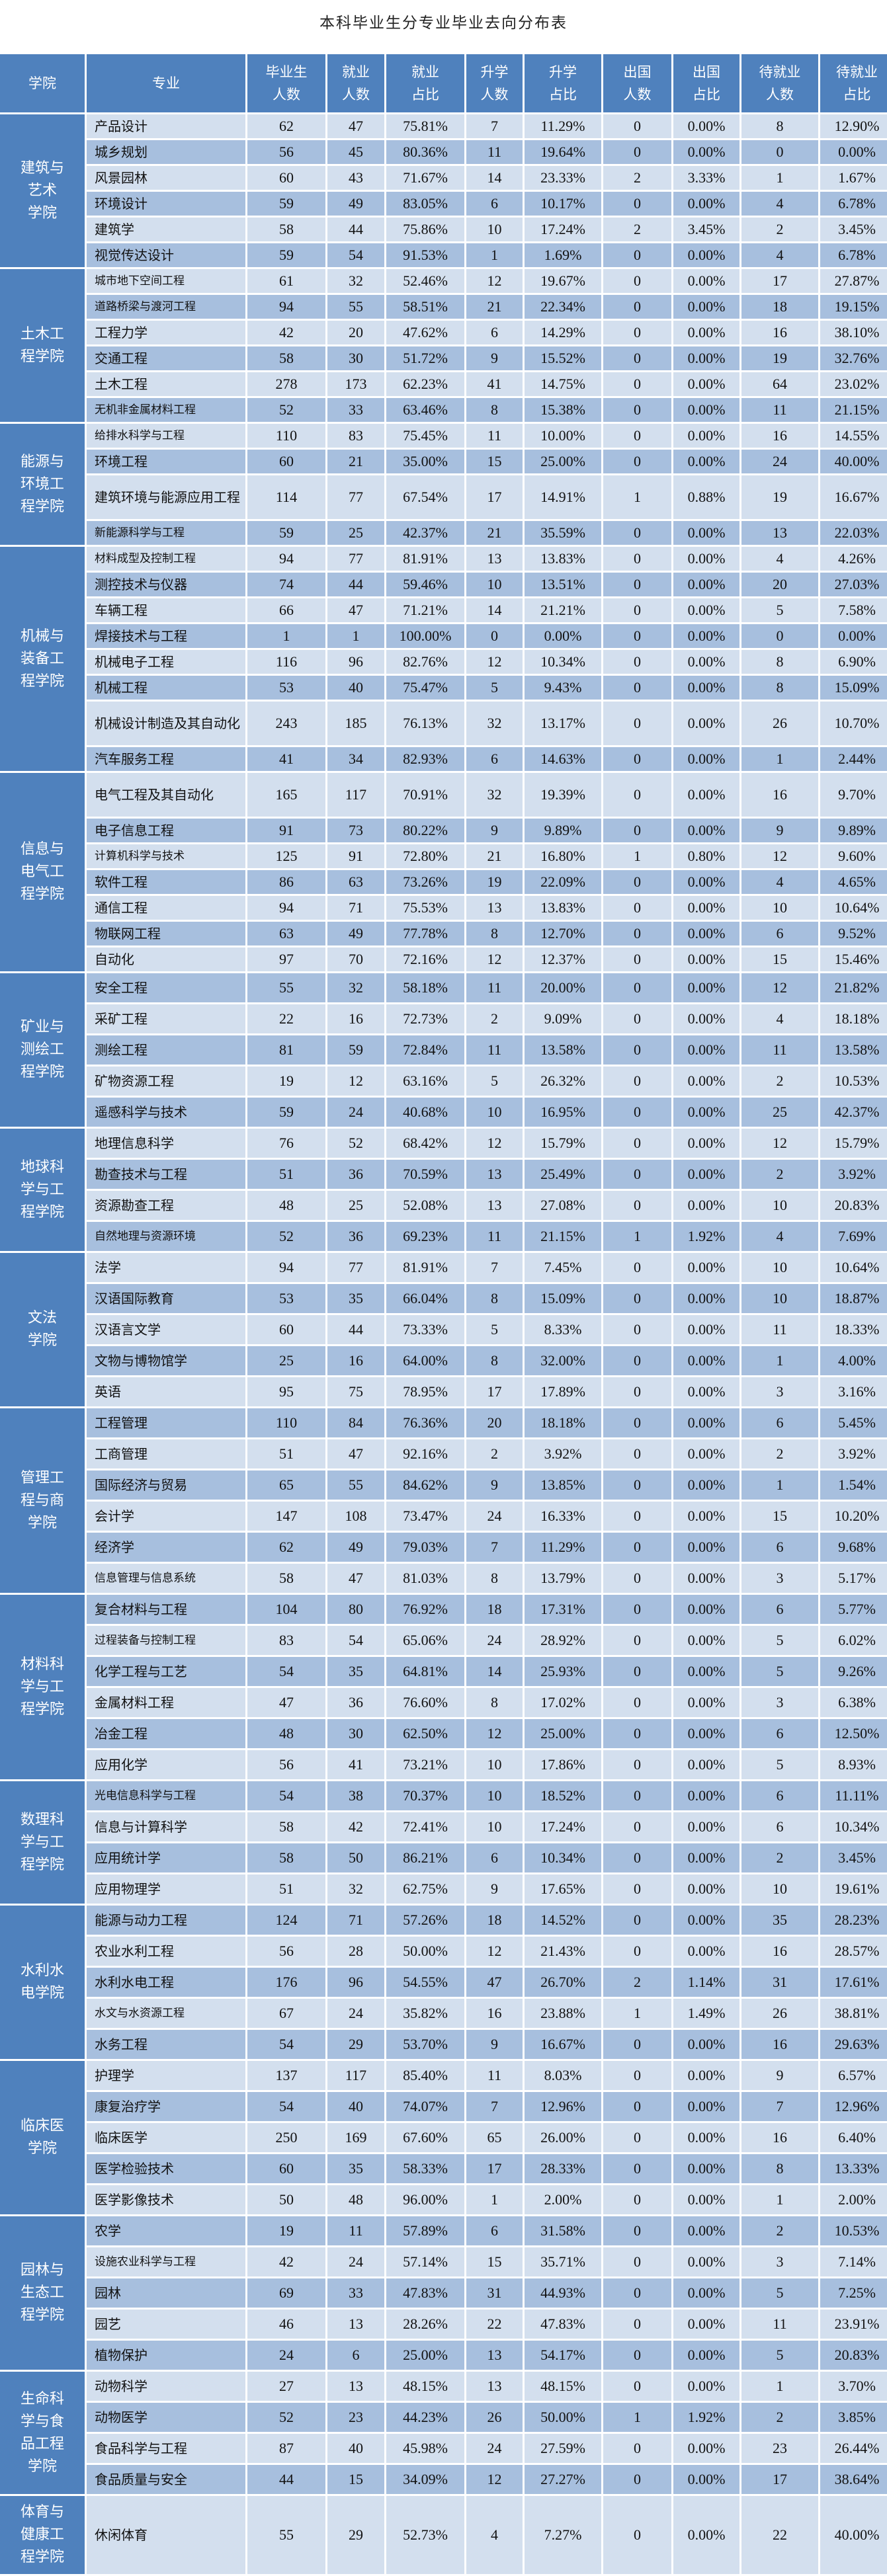 The height and width of the screenshot is (2576, 887). What do you see at coordinates (42, 191) in the screenshot?
I see `college-name-line: 艺术` at bounding box center [42, 191].